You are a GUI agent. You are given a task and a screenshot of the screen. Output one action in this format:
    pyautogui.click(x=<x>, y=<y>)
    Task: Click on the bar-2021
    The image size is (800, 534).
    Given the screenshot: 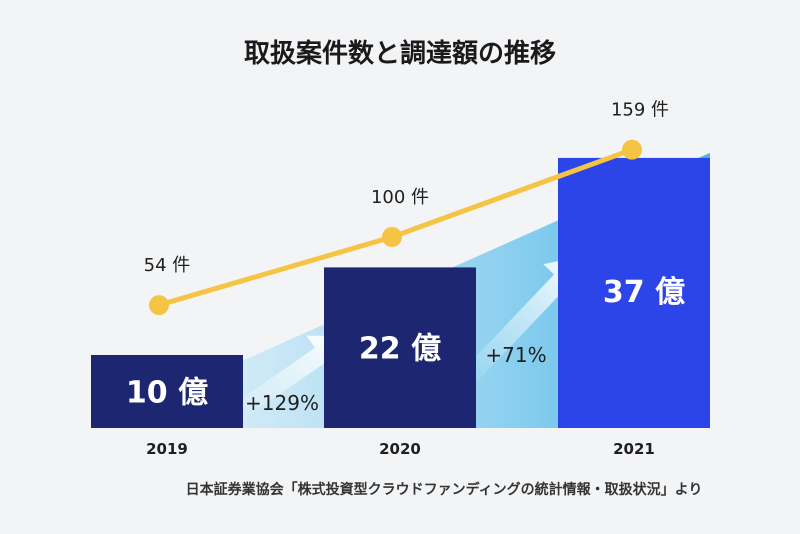 What is the action you would take?
    pyautogui.click(x=634, y=292)
    